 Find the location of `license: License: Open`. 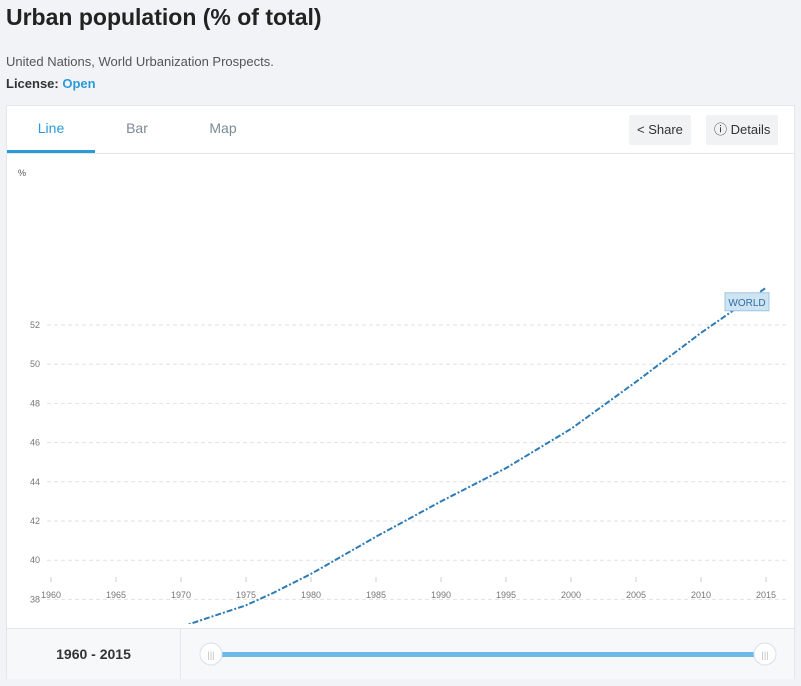

license: License: Open is located at coordinates (51, 83).